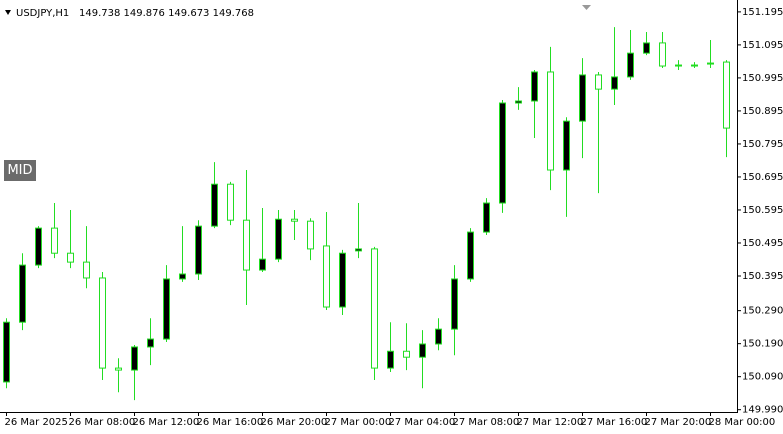 The width and height of the screenshot is (783, 434). I want to click on x-tick-label: 27 Mar 16:00, so click(614, 422).